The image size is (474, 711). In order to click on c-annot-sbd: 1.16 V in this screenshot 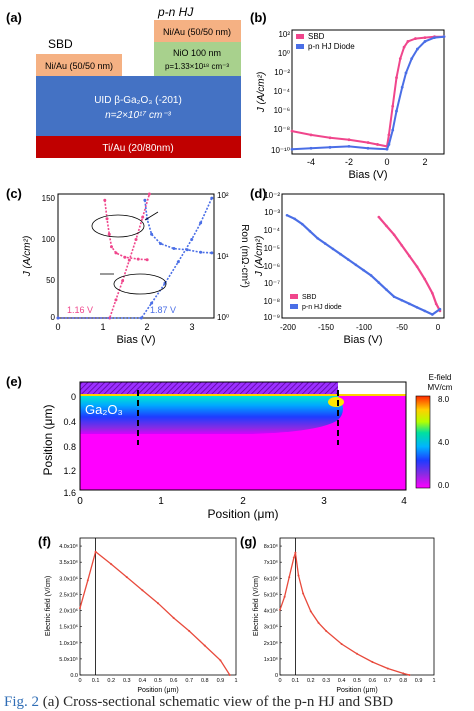, I will do `click(80, 310)`.